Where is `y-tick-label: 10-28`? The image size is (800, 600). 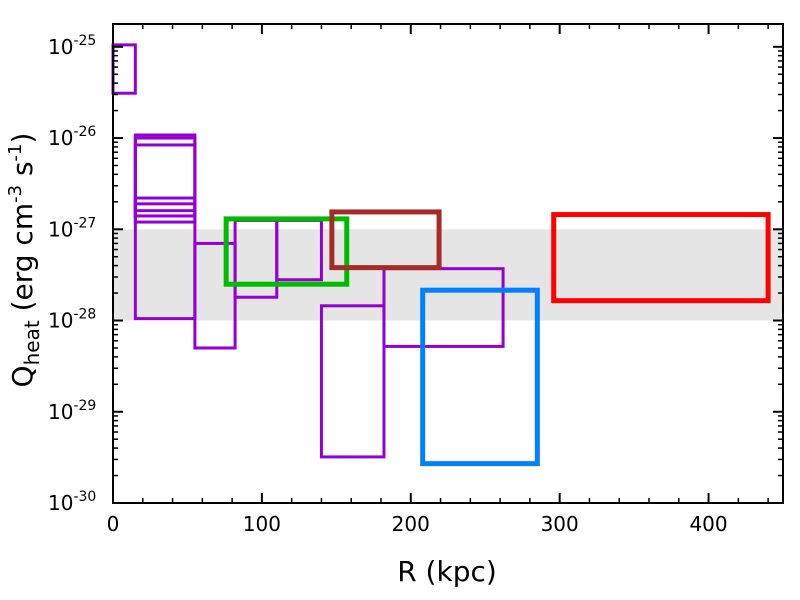
y-tick-label: 10-28 is located at coordinates (72, 320).